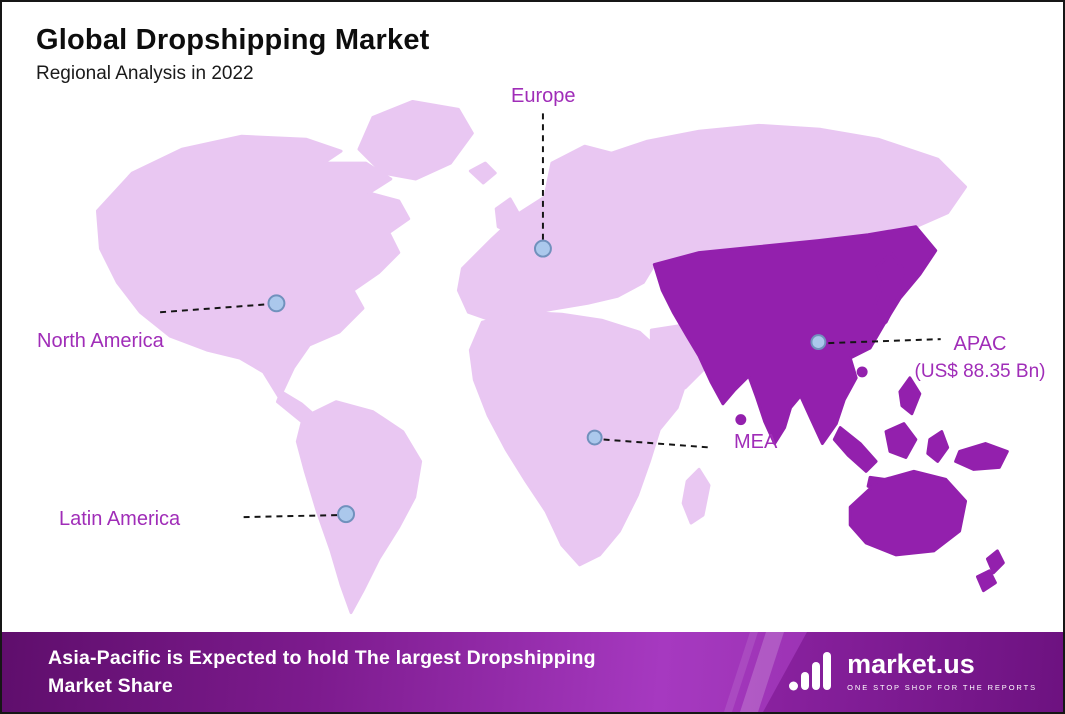 The height and width of the screenshot is (714, 1065). What do you see at coordinates (980, 358) in the screenshot?
I see `label-apac-block: APAC (US$ 88.35 Bn)` at bounding box center [980, 358].